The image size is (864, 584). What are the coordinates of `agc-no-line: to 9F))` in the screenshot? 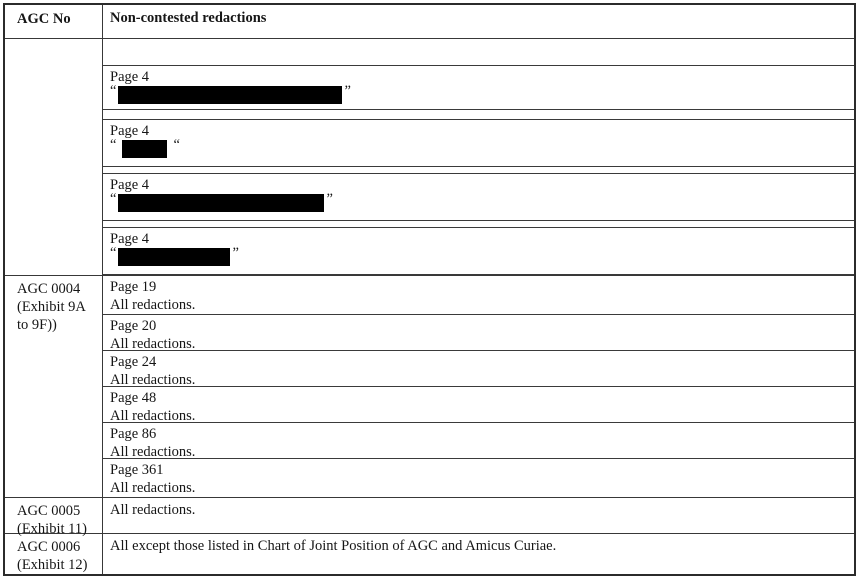 It's located at (37, 325).